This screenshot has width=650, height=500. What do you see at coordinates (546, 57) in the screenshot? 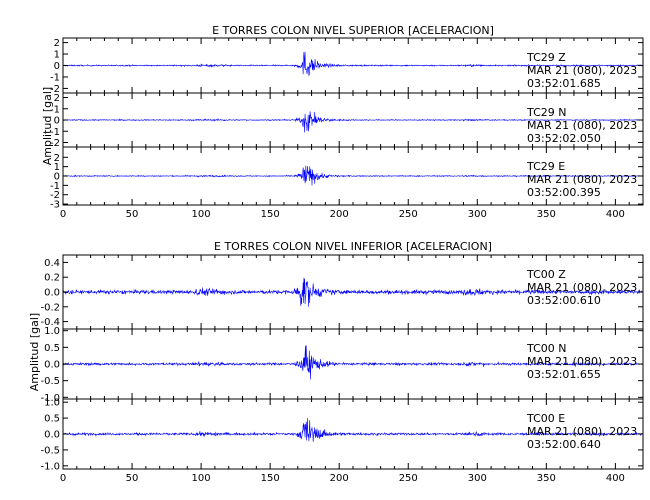
I see `station-info-line: TC29 Z` at bounding box center [546, 57].